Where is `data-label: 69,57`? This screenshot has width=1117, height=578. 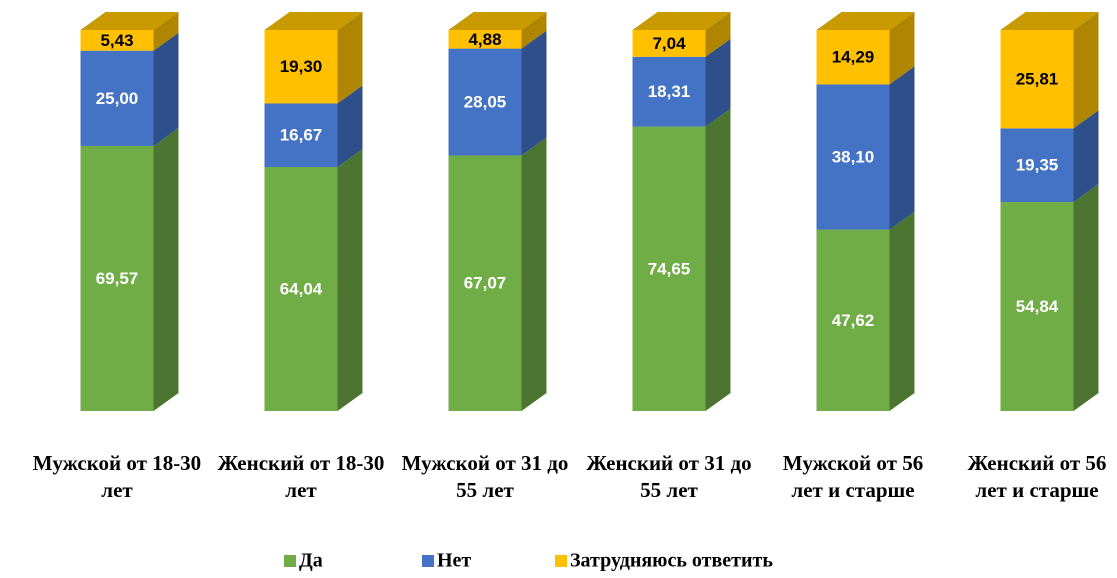 data-label: 69,57 is located at coordinates (117, 278).